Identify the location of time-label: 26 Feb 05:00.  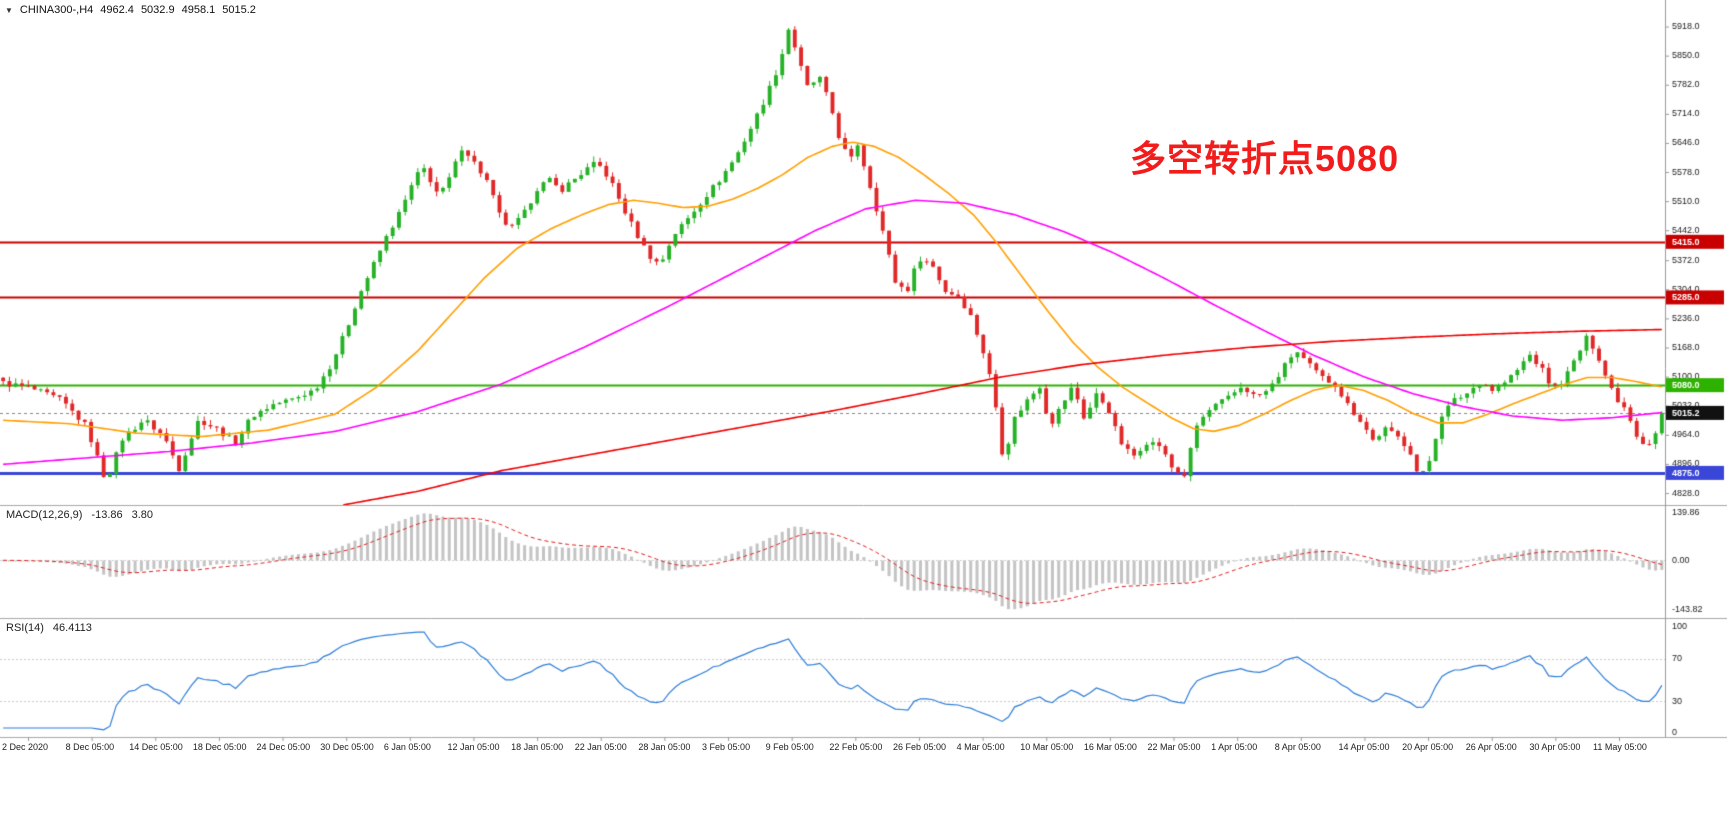
(919, 747).